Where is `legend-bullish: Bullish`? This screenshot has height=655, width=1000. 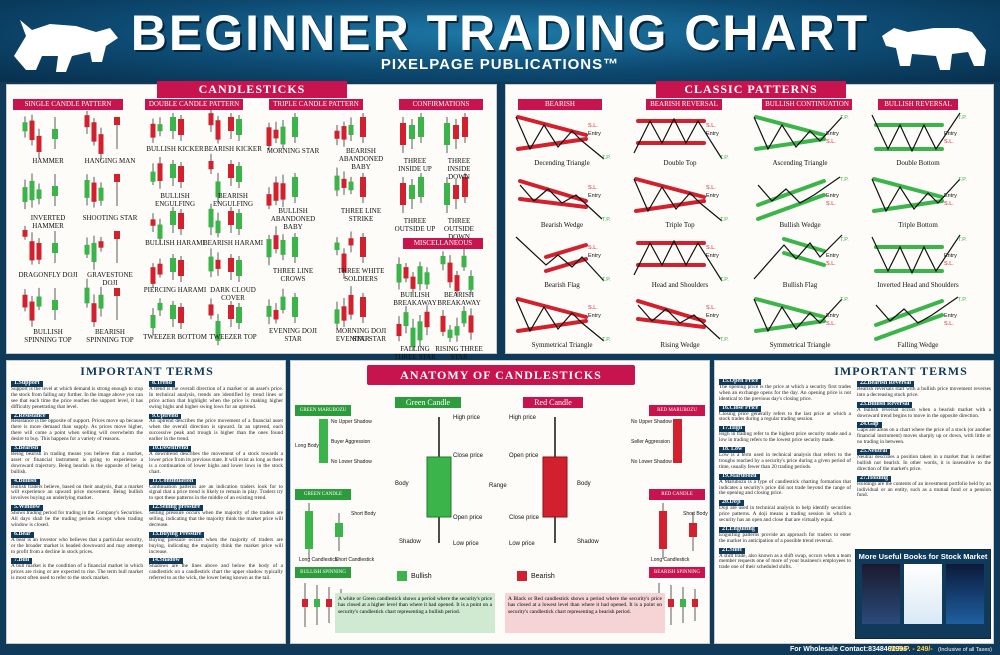
legend-bullish: Bullish is located at coordinates (421, 576).